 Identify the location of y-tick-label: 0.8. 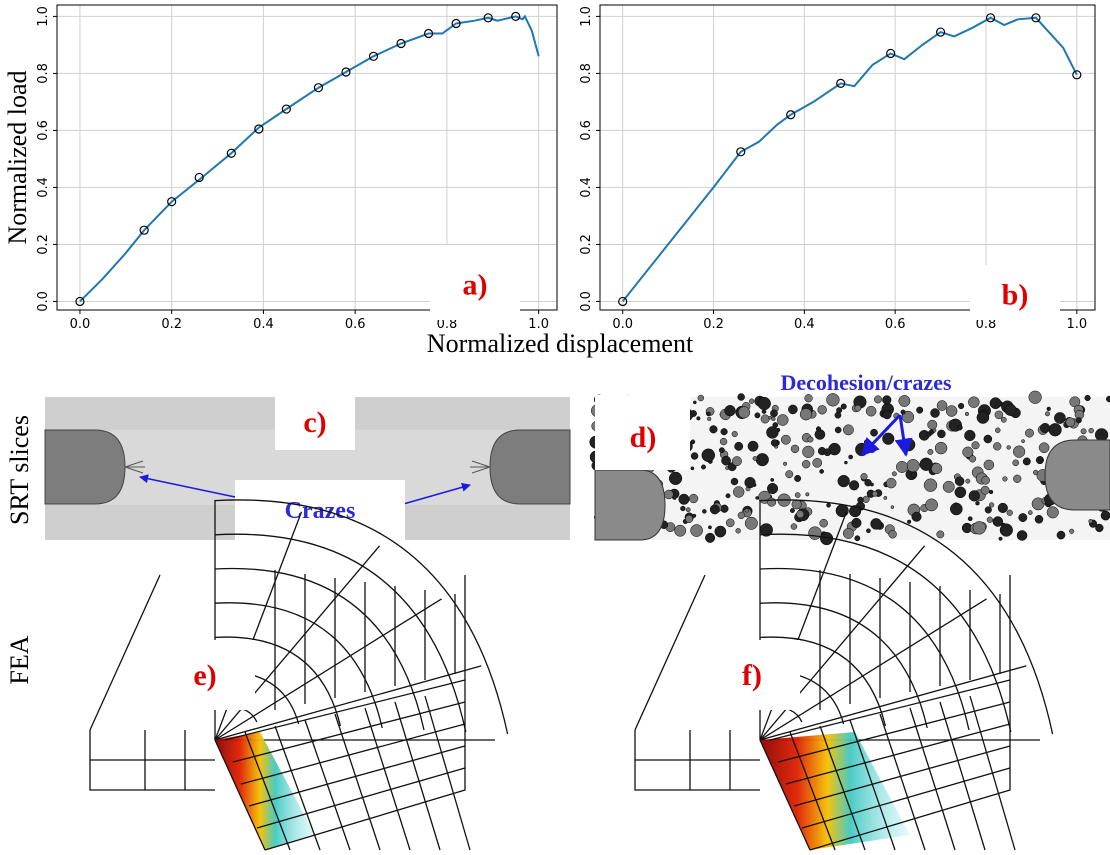
(43, 73).